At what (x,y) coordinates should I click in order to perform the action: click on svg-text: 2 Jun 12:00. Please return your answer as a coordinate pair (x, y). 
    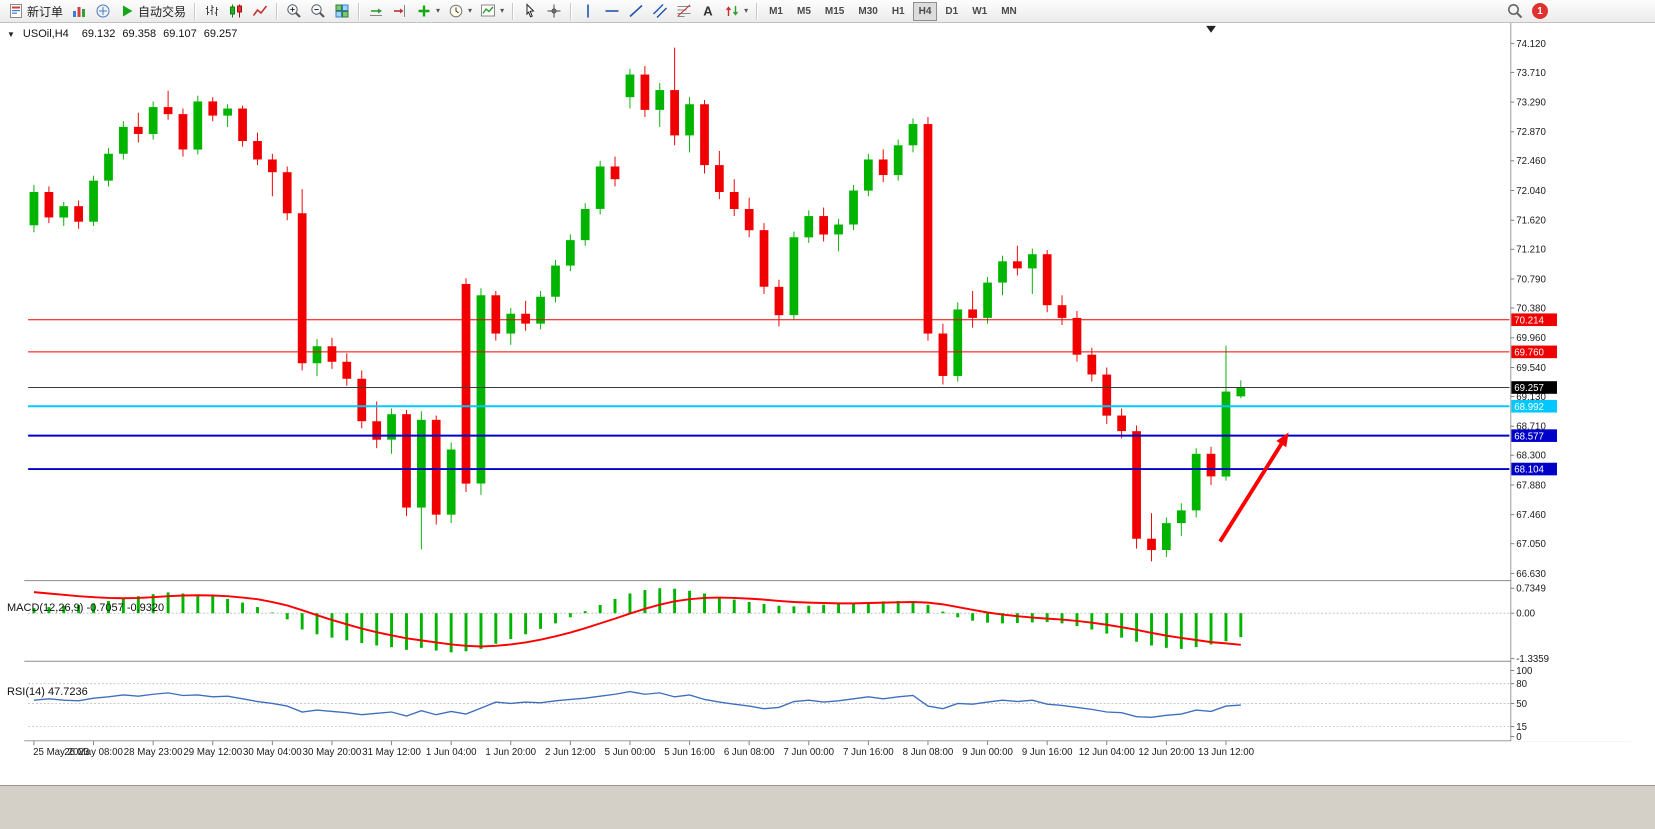
    Looking at the image, I should click on (570, 752).